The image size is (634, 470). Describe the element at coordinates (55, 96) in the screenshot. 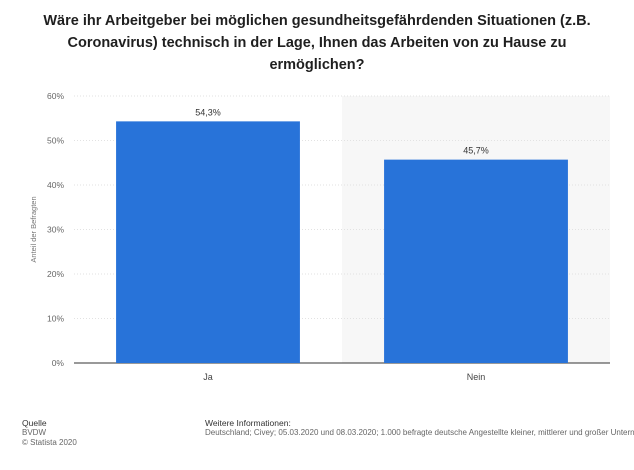

I see `y-tick-label: 60%` at that location.